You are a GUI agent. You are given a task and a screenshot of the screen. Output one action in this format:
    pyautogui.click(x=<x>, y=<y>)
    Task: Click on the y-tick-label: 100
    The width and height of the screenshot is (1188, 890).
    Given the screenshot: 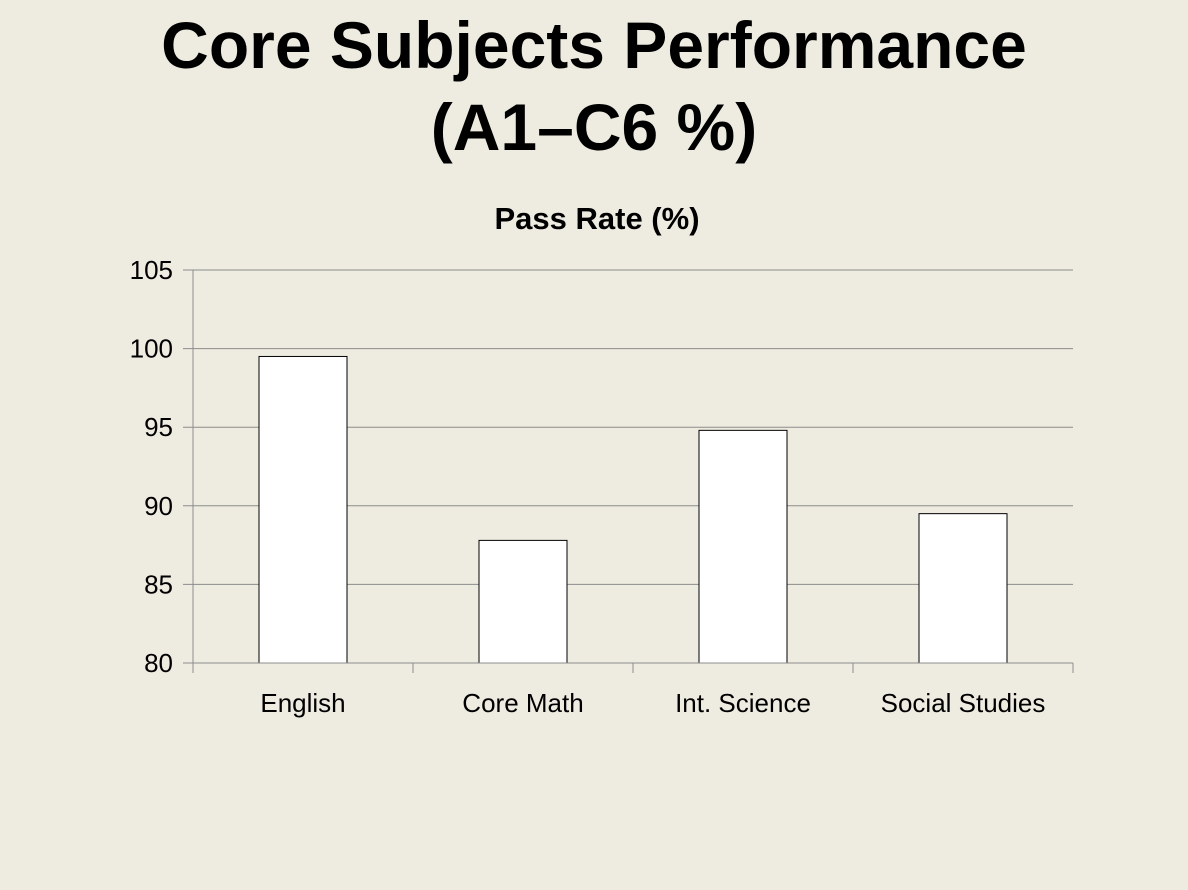 What is the action you would take?
    pyautogui.click(x=151, y=349)
    